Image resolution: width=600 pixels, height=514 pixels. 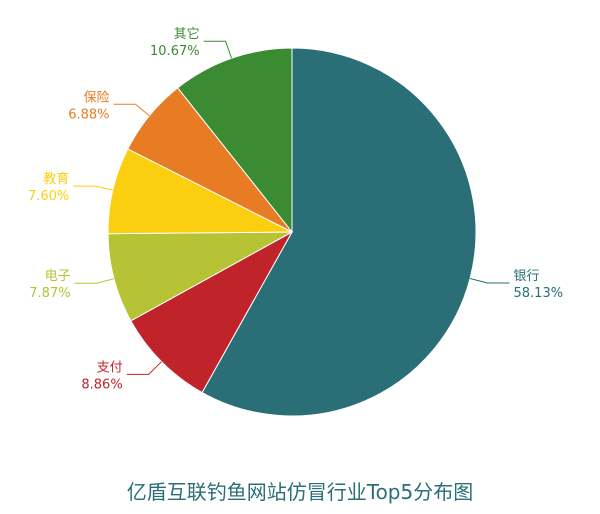 I want to click on chart-title: 亿盾互联钓鱼网站仿冒行业Top5分布图, so click(x=300, y=492).